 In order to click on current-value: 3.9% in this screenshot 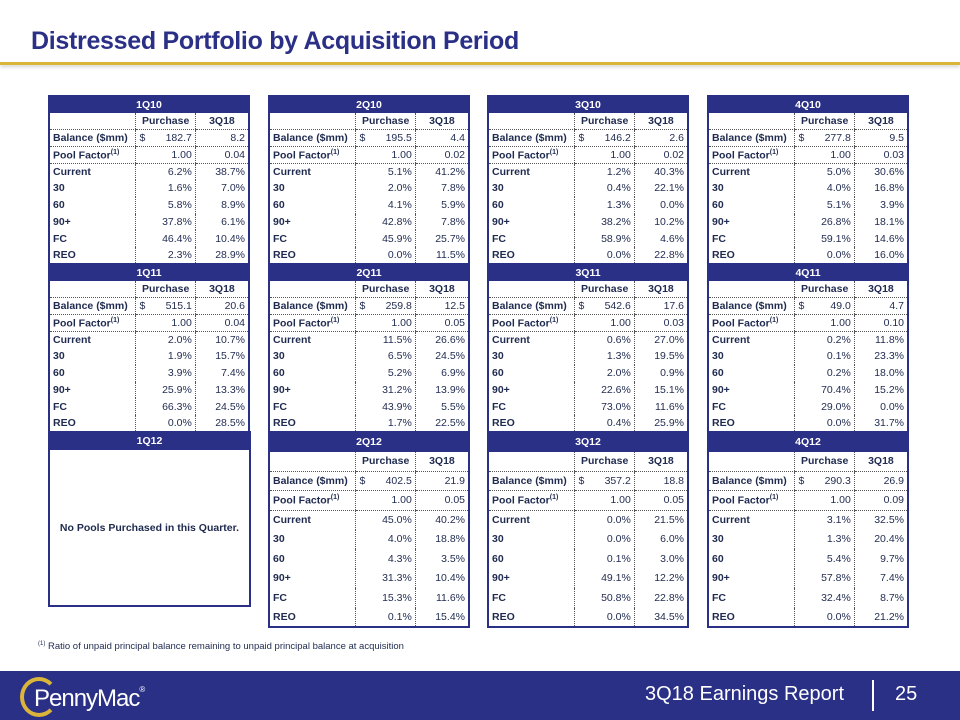, I will do `click(880, 205)`.